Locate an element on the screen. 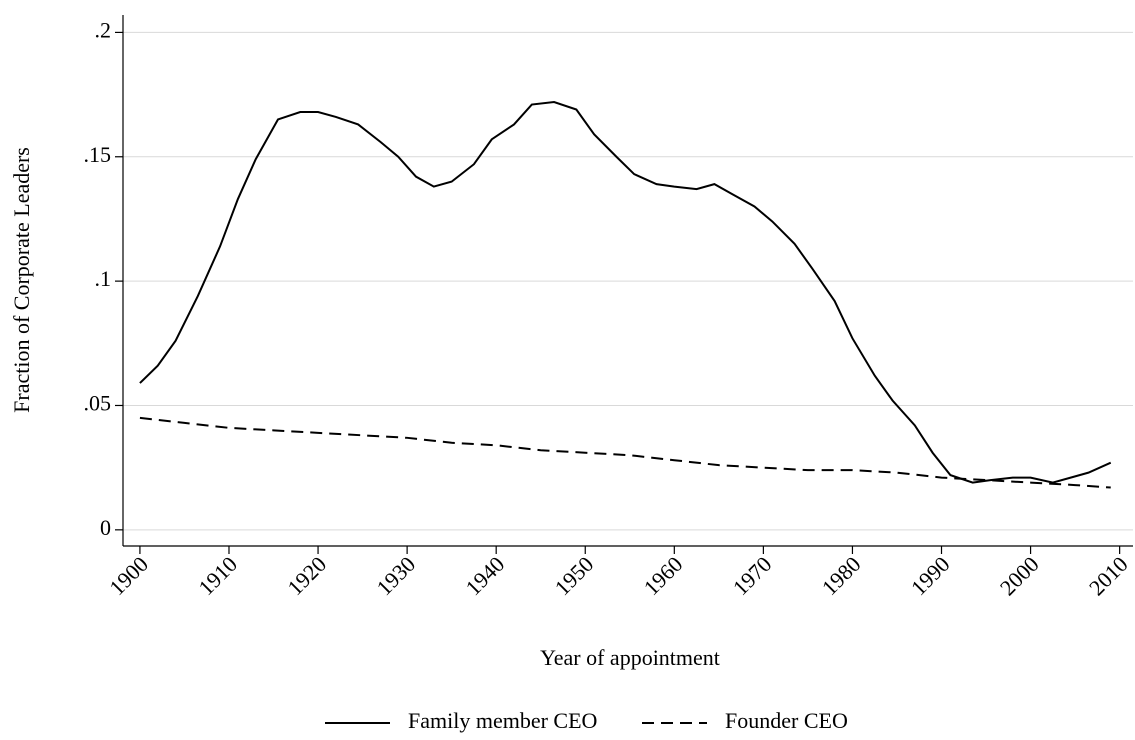  x-tick-label: 1910 is located at coordinates (217, 575).